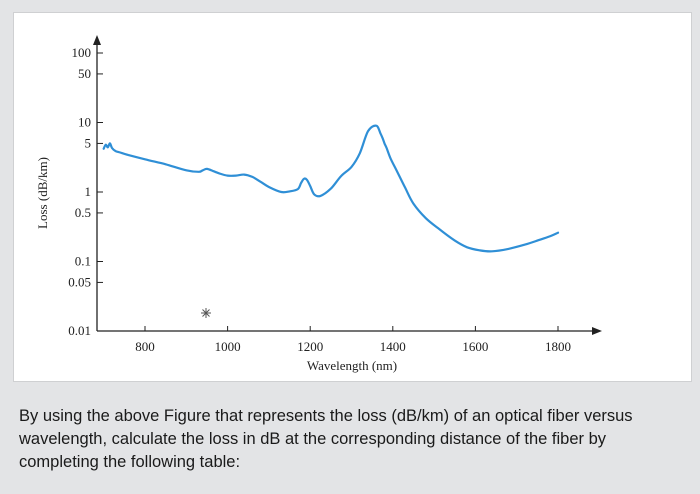 This screenshot has width=700, height=494. What do you see at coordinates (558, 346) in the screenshot?
I see `x-tick-label: 1800` at bounding box center [558, 346].